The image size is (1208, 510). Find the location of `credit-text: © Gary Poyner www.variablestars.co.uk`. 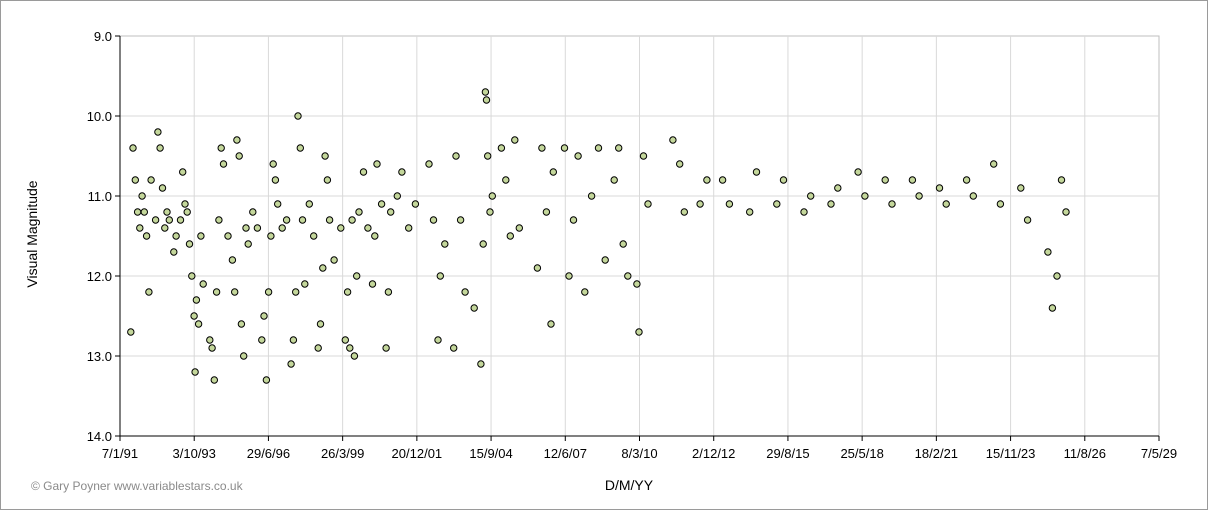

credit-text: © Gary Poyner www.variablestars.co.uk is located at coordinates (137, 486).